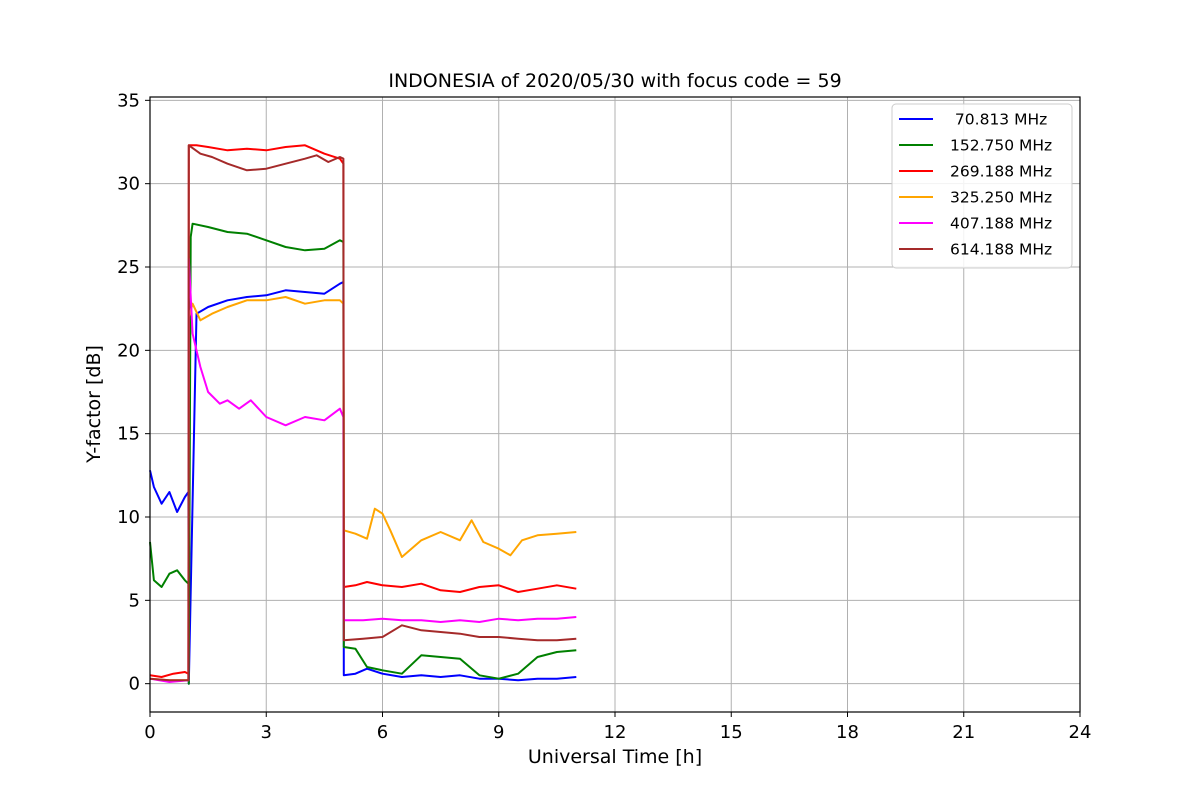 This screenshot has height=800, width=1200. I want to click on y-axis: 0 5 10 15 20 25 30 35, so click(133, 392).